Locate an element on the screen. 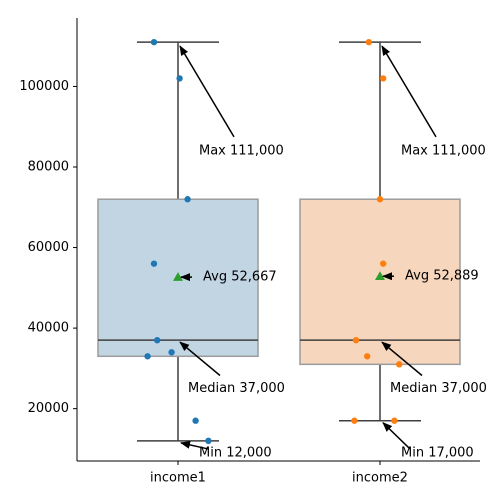  annotation-avg: Avg 52,667 is located at coordinates (240, 277).